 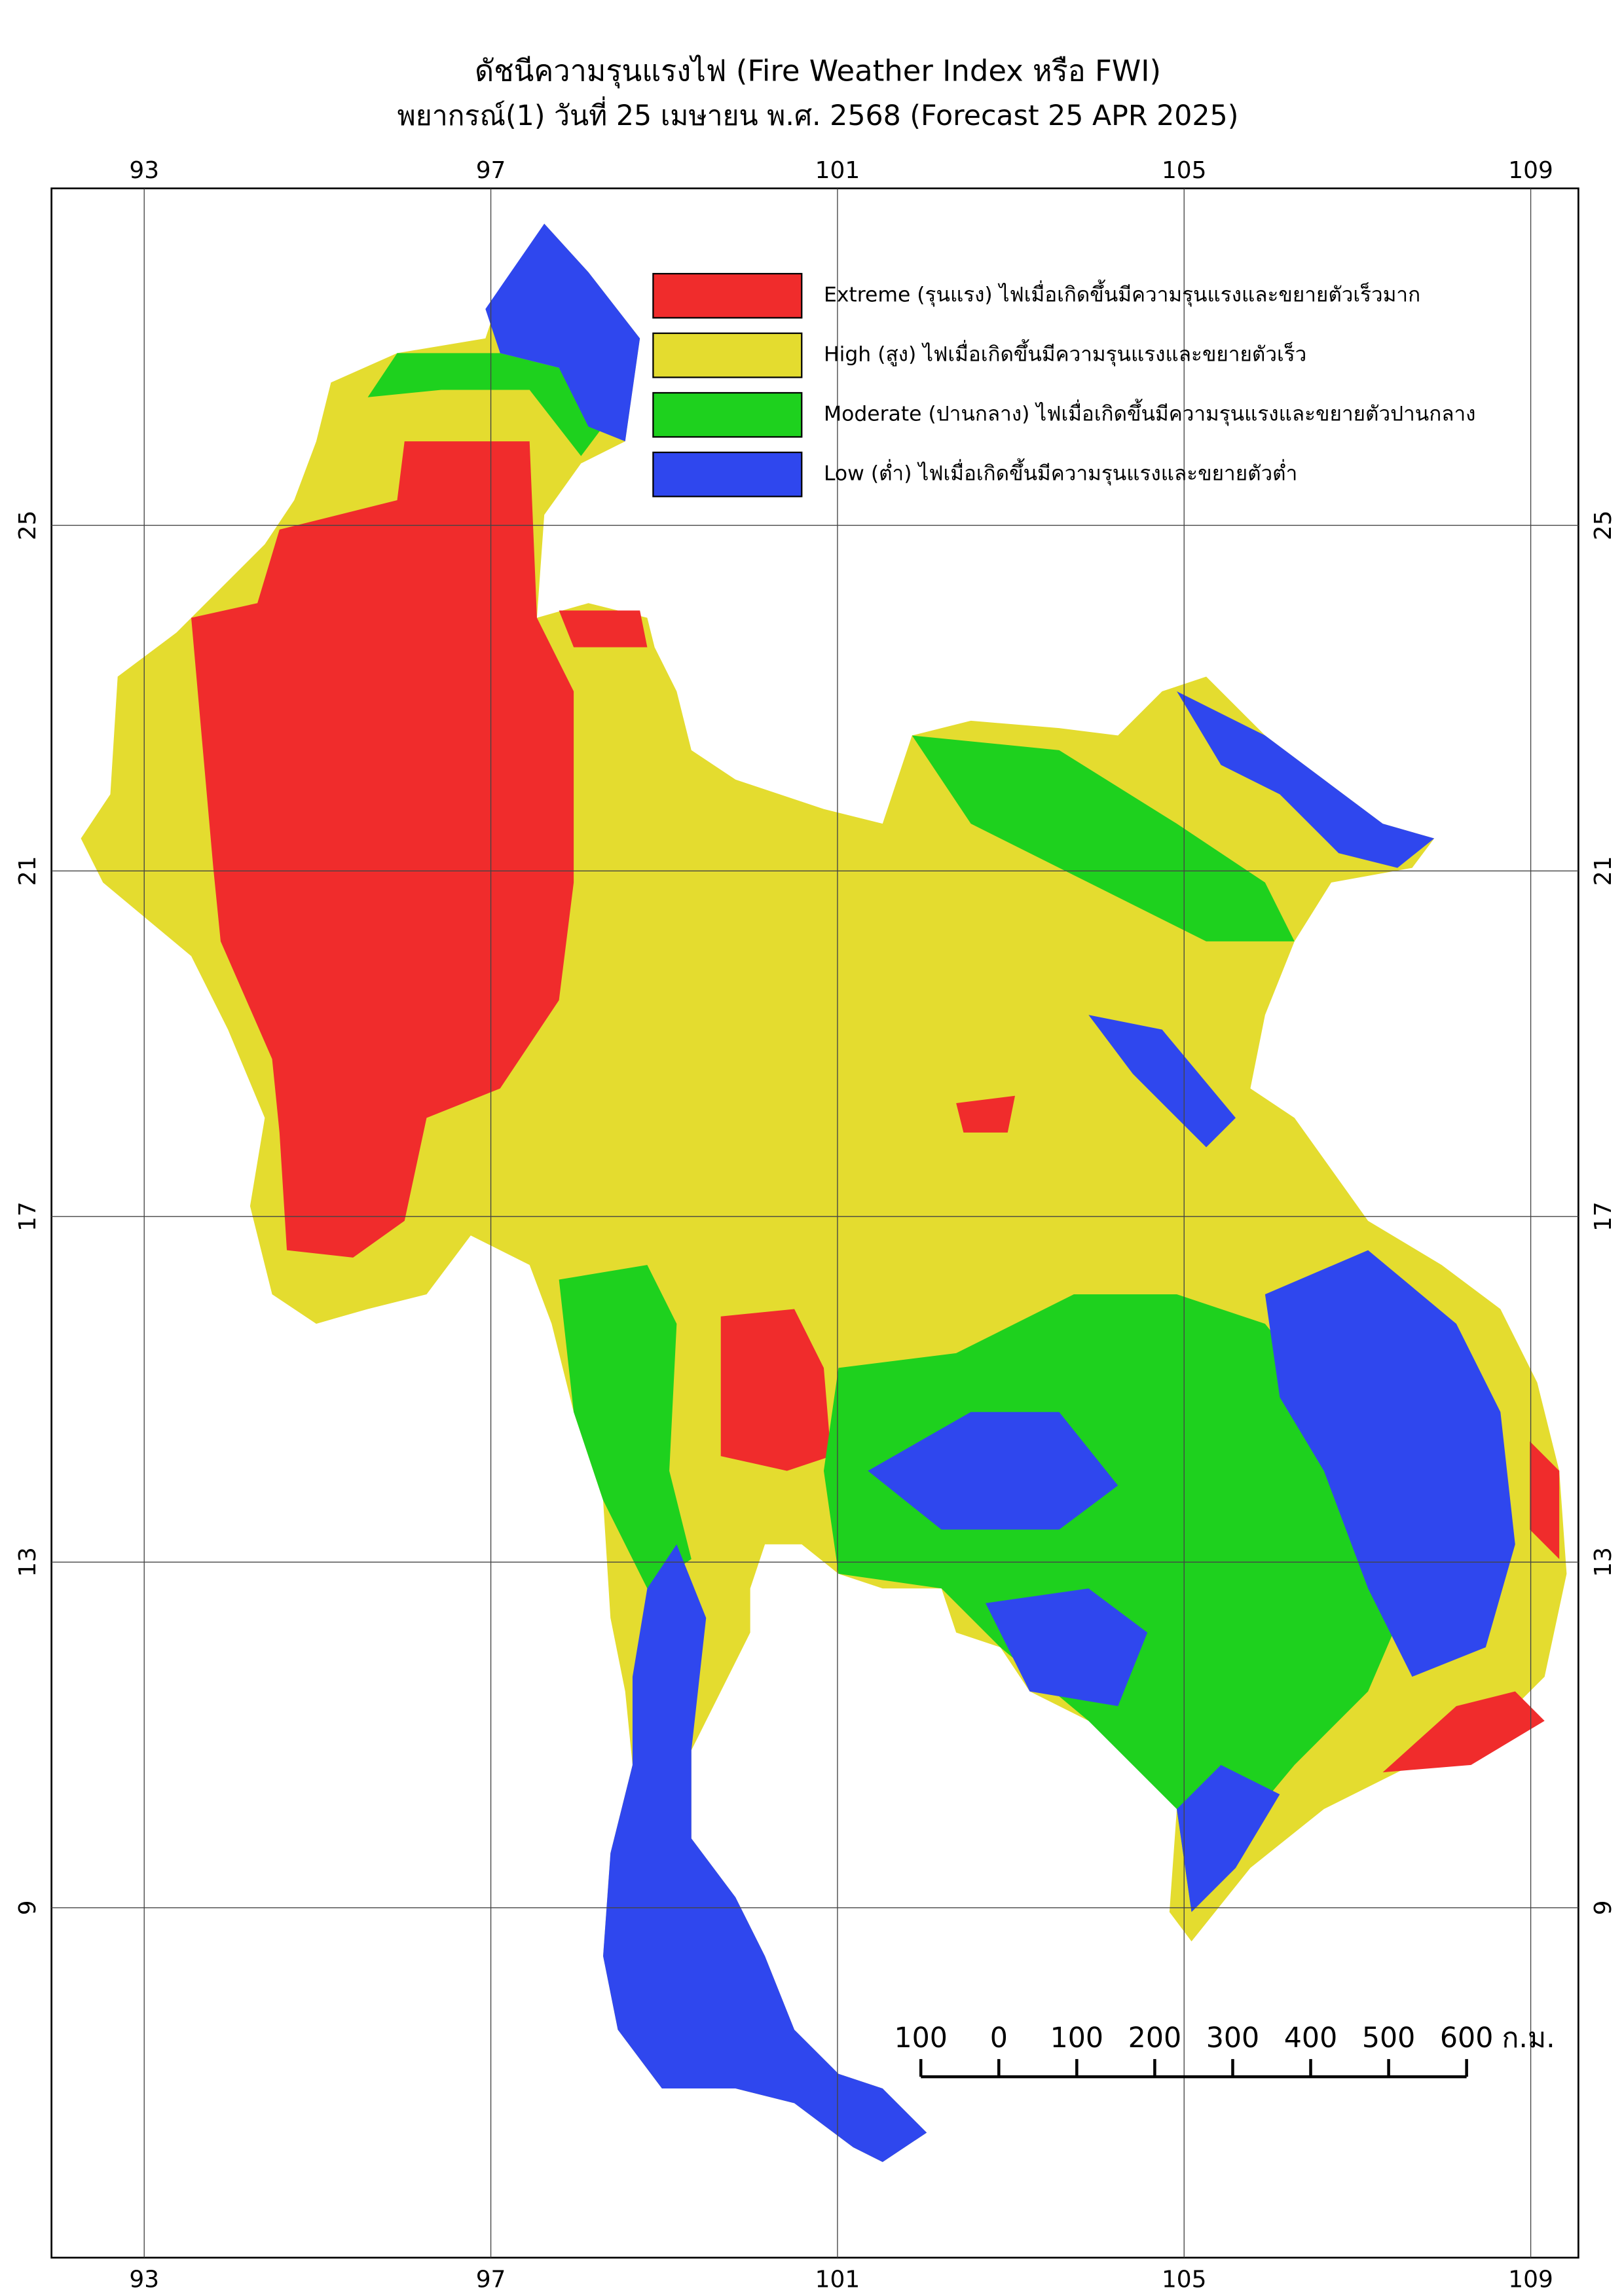 What do you see at coordinates (27, 1216) in the screenshot?
I see `lat-label-left: 17` at bounding box center [27, 1216].